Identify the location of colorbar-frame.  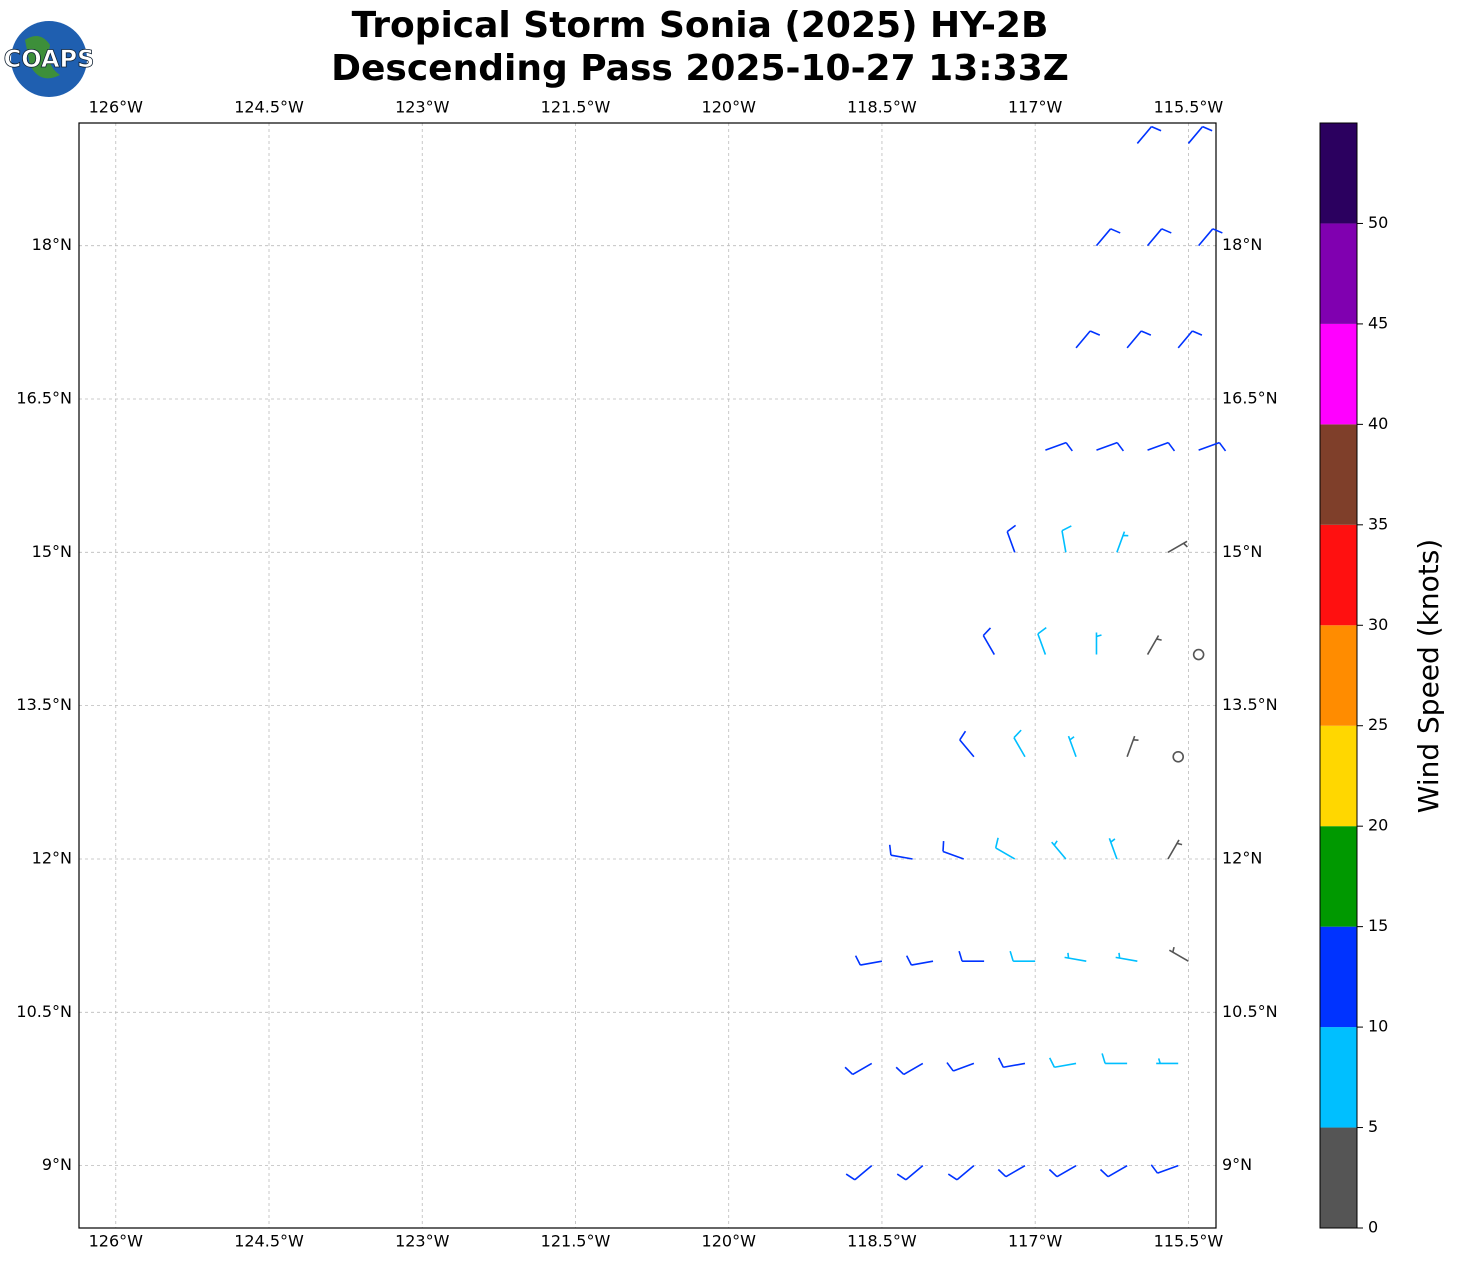
(1338, 675).